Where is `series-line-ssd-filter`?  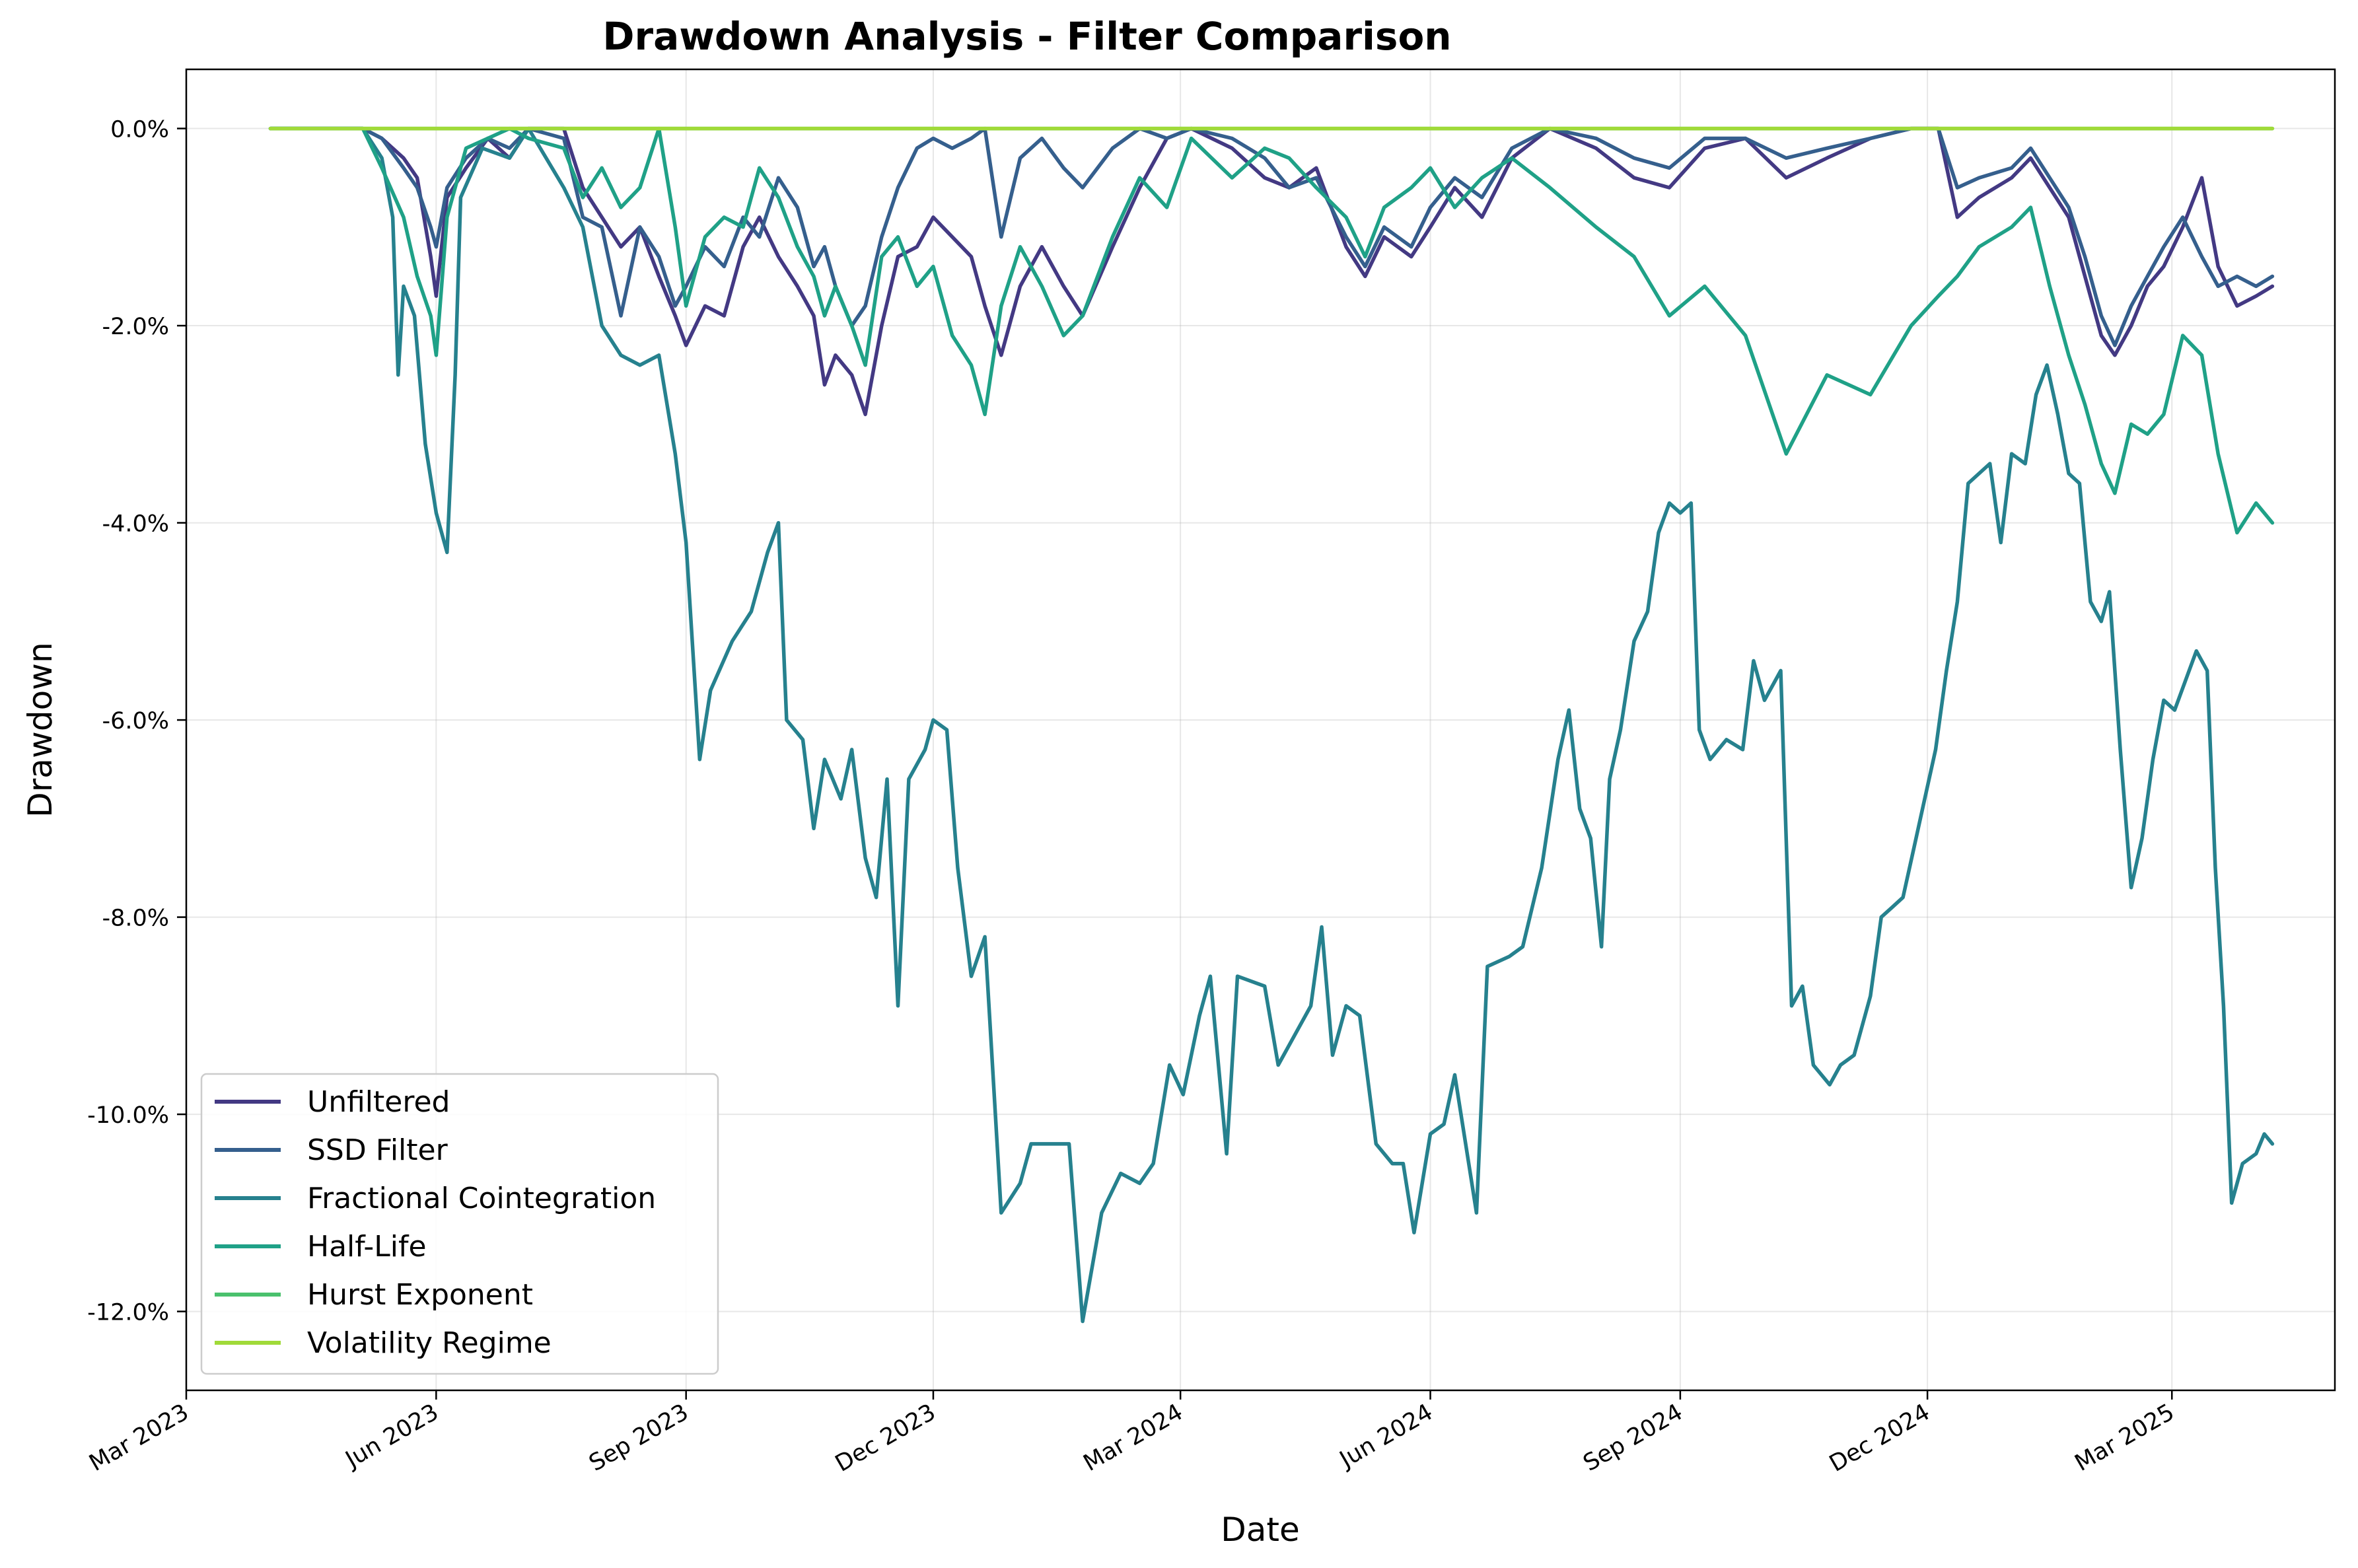
series-line-ssd-filter is located at coordinates (1271, 236).